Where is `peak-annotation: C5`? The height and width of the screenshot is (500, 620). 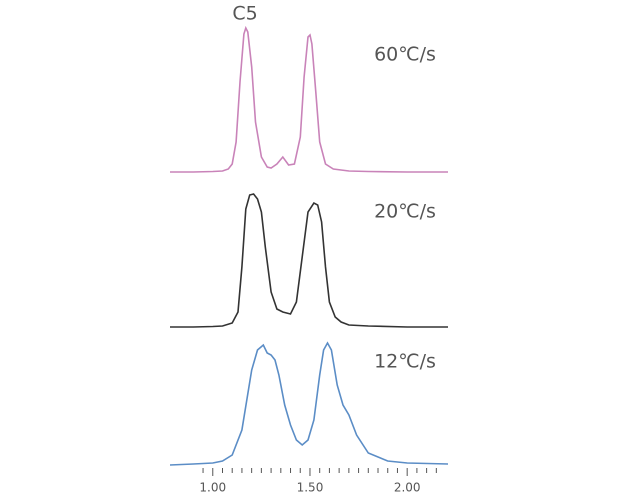
peak-annotation: C5 is located at coordinates (244, 14).